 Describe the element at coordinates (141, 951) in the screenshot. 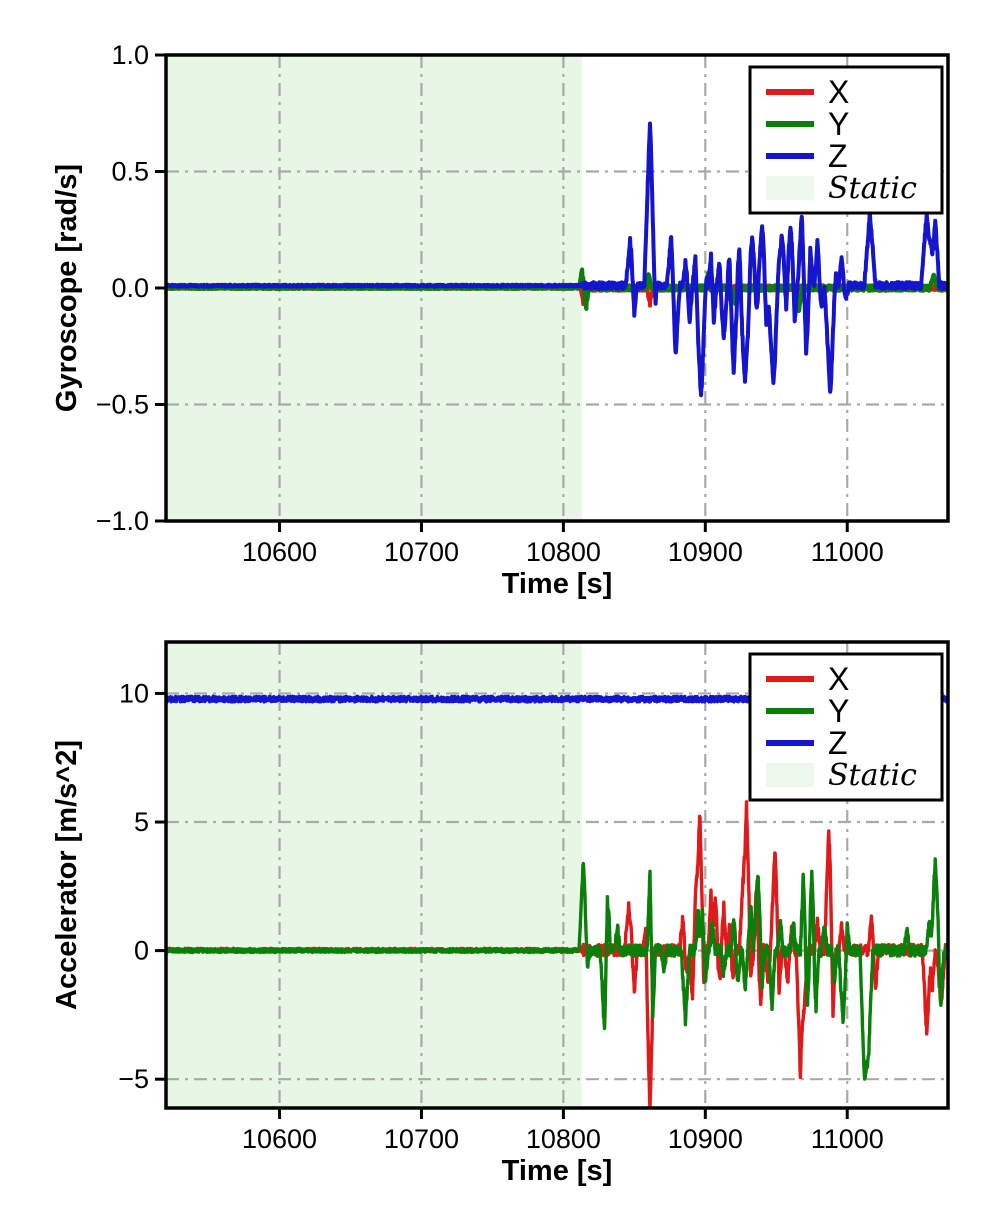

I see `y-tick-label: 0` at that location.